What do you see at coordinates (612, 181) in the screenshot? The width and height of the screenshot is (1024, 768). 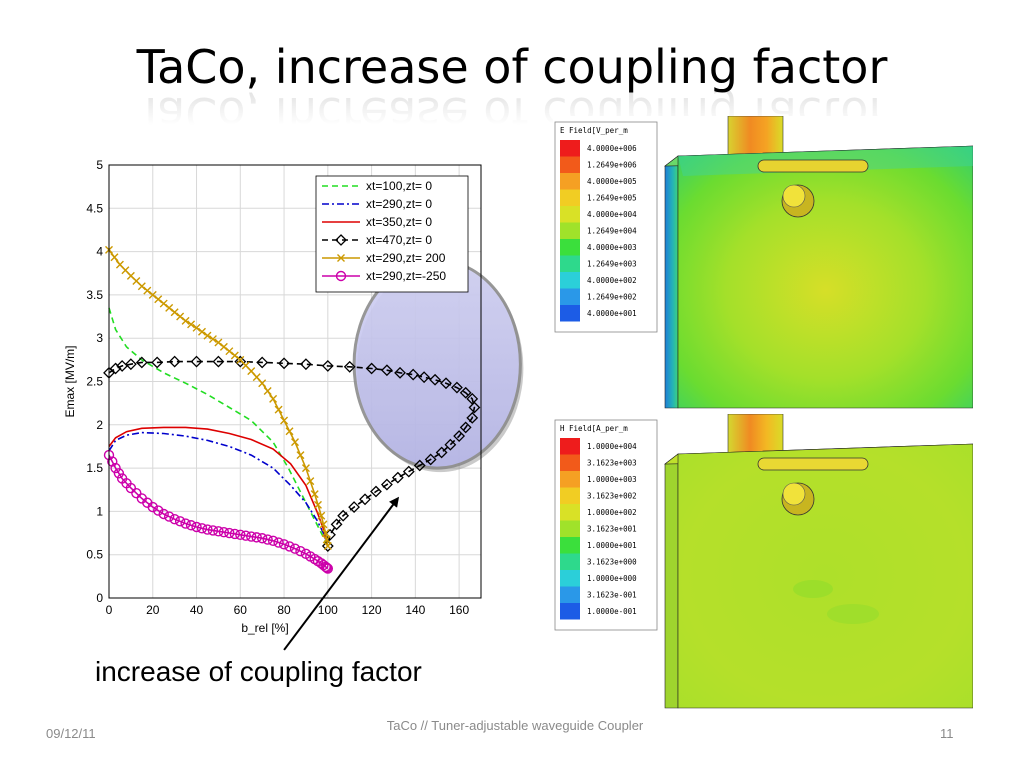 I see `e-field-legend-label: 4.0000e+005` at bounding box center [612, 181].